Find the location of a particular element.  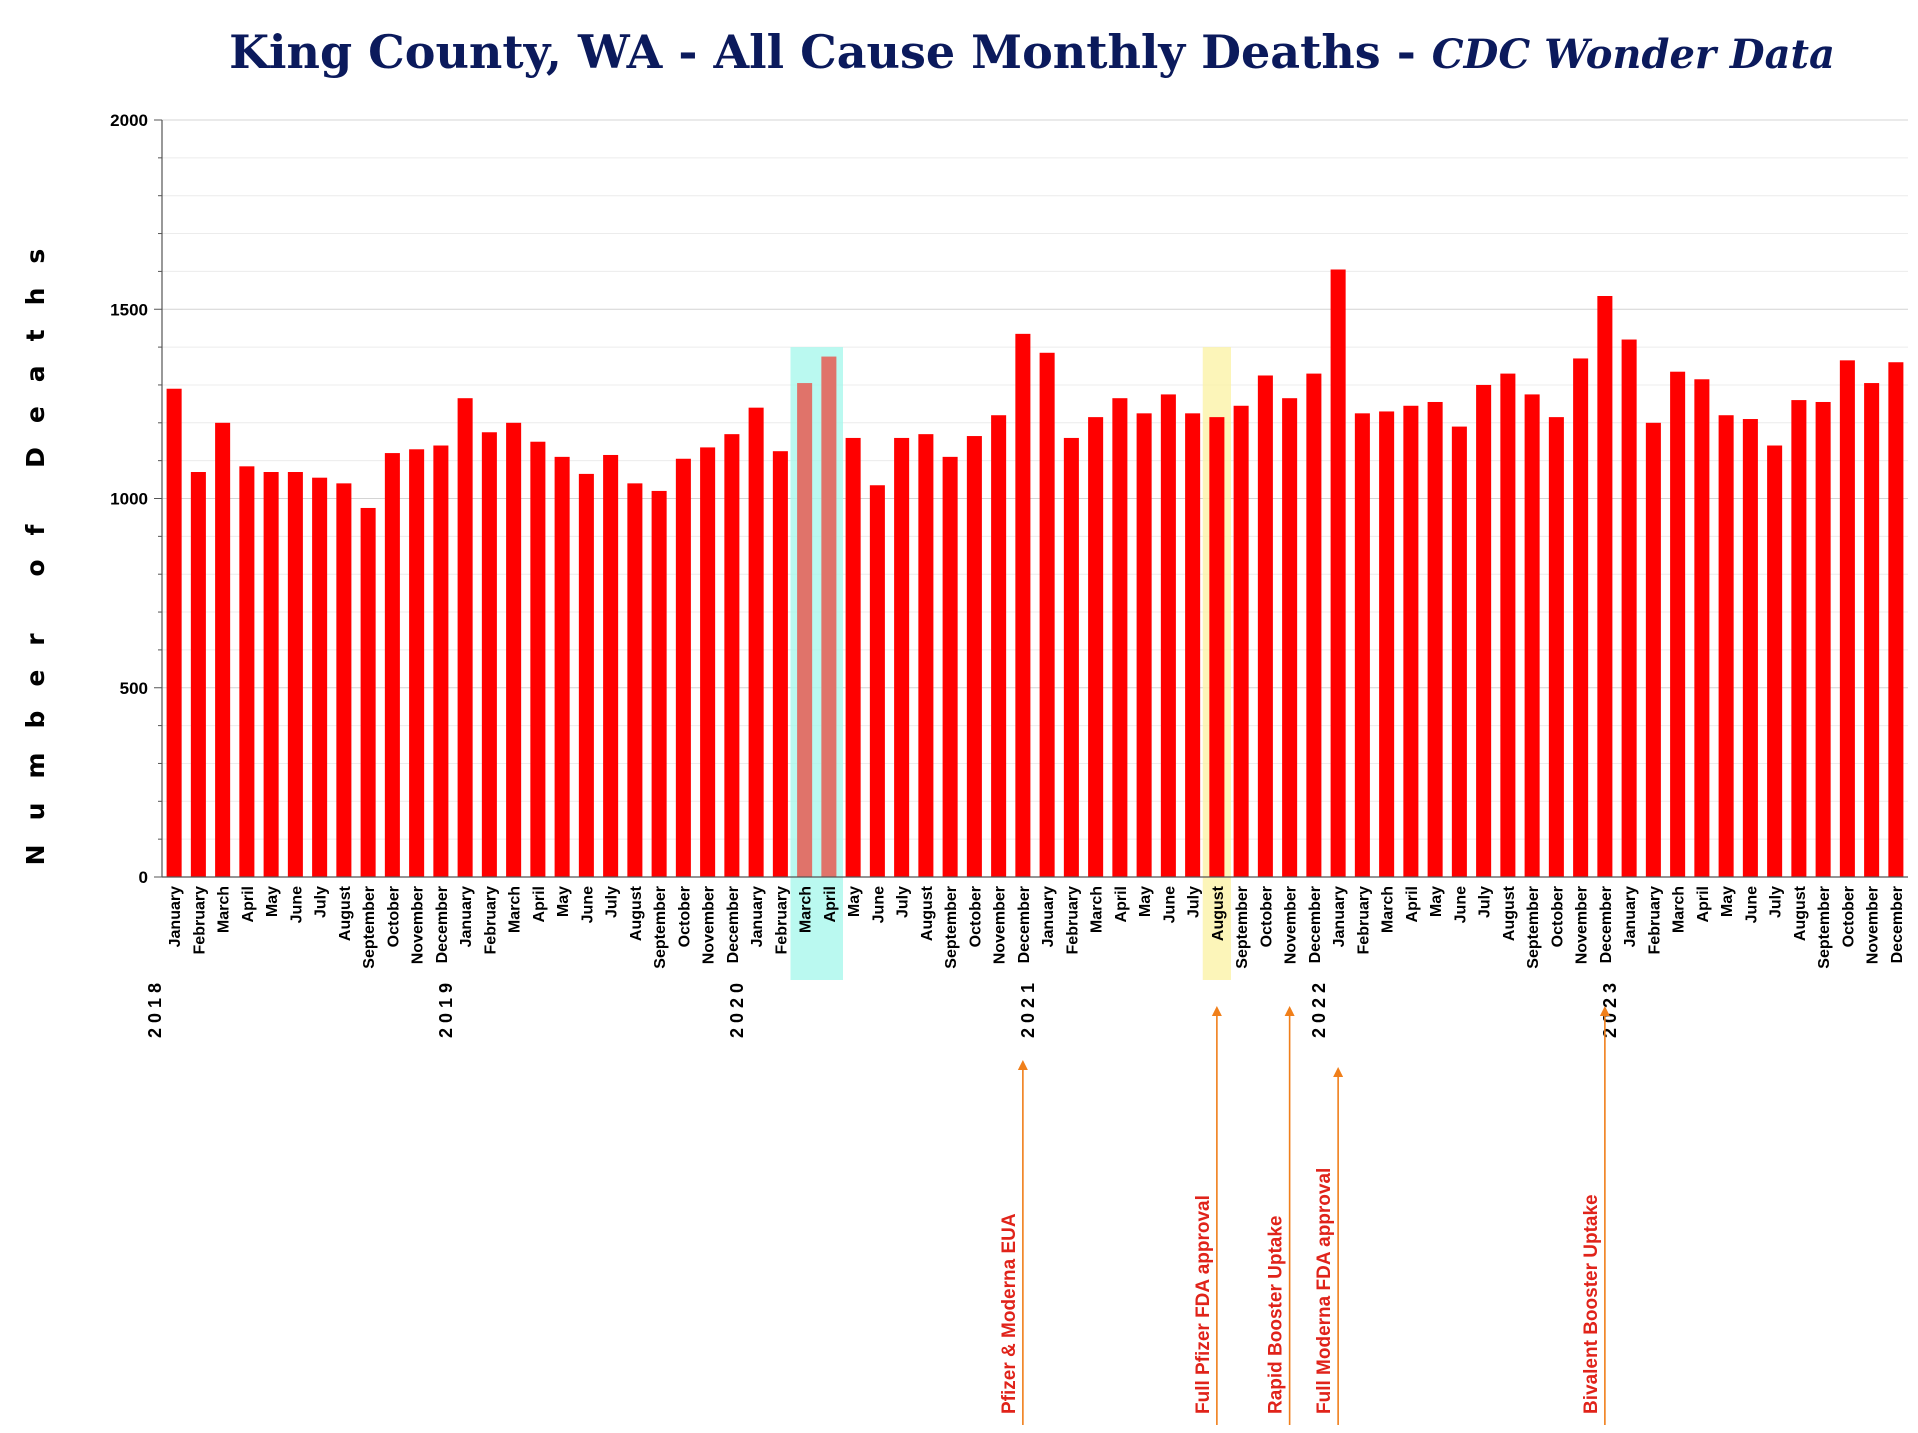

y-axis-label: Number of Deaths is located at coordinates (35, 545).